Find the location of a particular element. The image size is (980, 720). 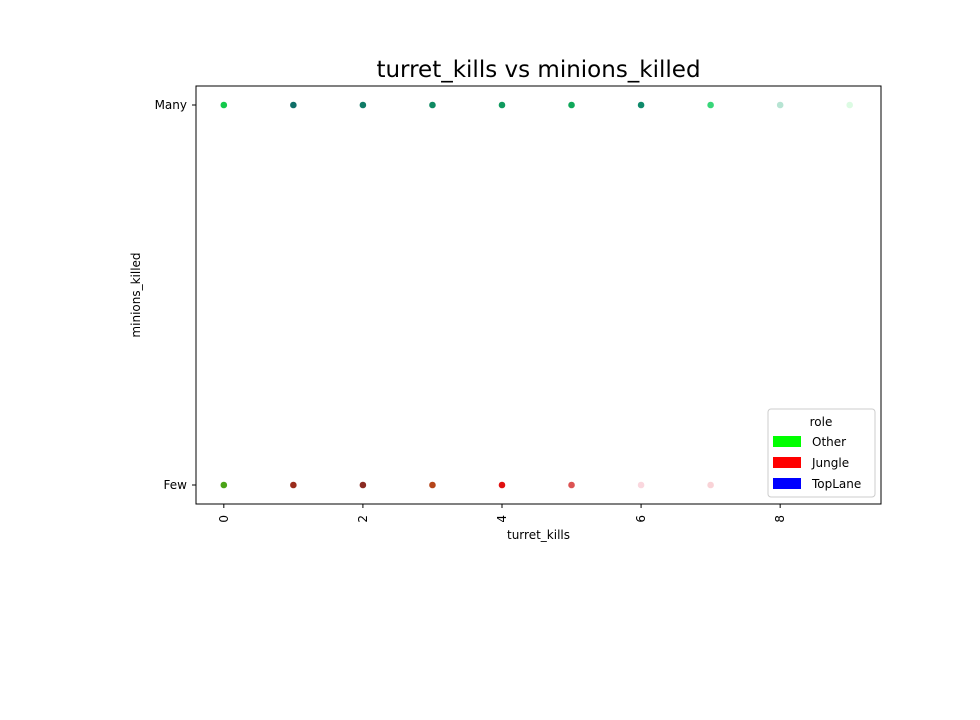

y-axis-ticks: Few Many is located at coordinates (175, 295).